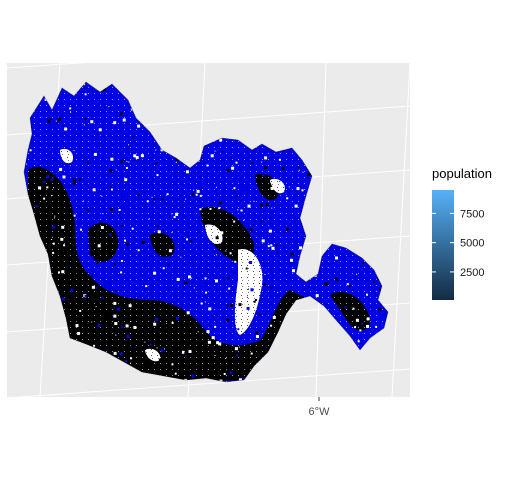 Image resolution: width=514 pixels, height=484 pixels. I want to click on graticule-line, so click(211, 382).